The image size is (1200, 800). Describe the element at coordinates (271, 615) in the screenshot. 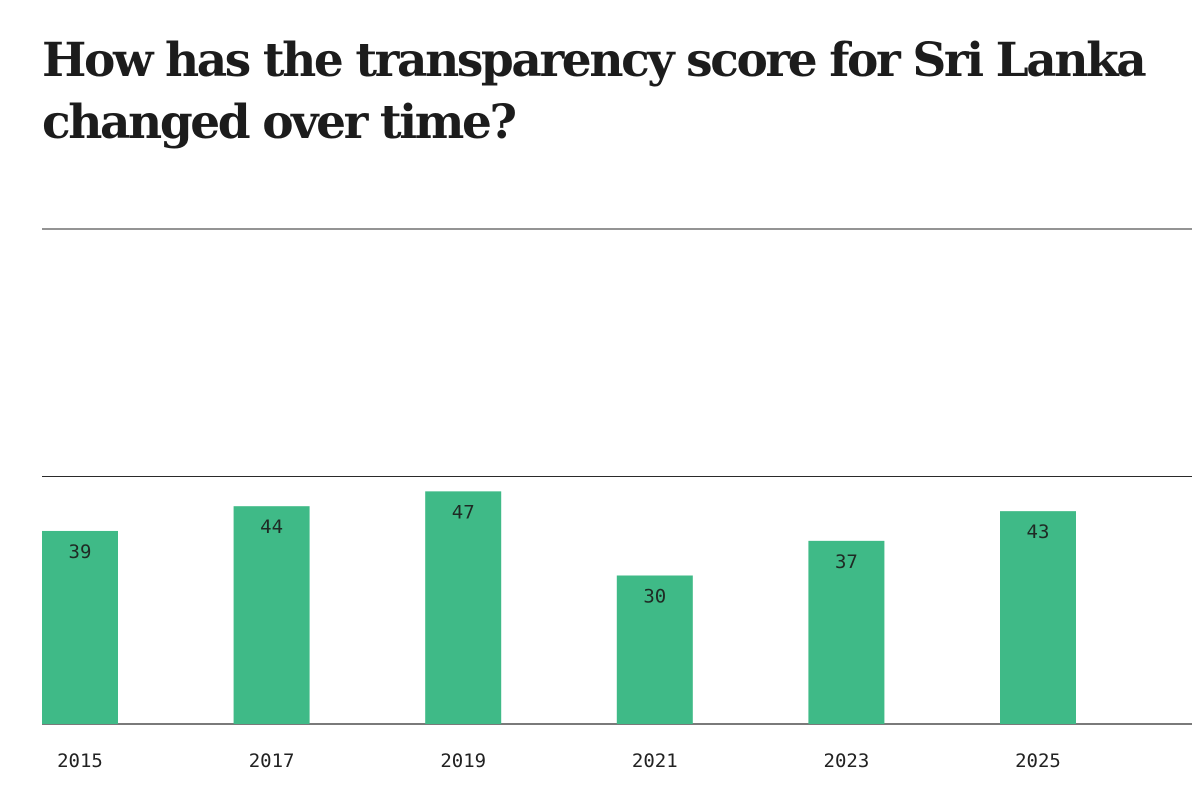

I see `bar-2017` at that location.